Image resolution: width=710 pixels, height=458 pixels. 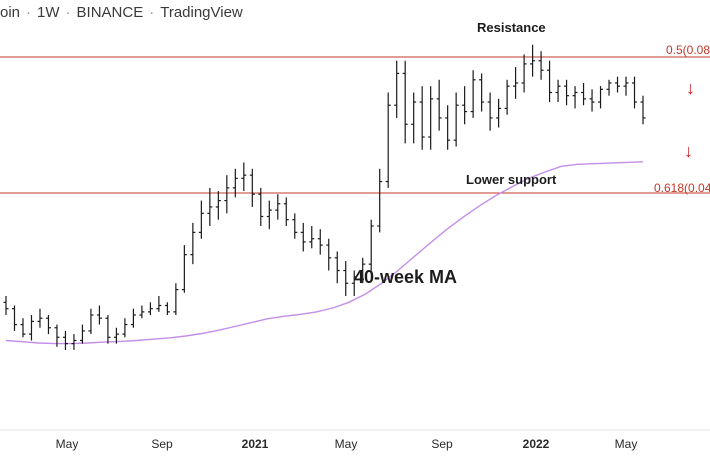 I want to click on symbol-label: oin, so click(x=10, y=12).